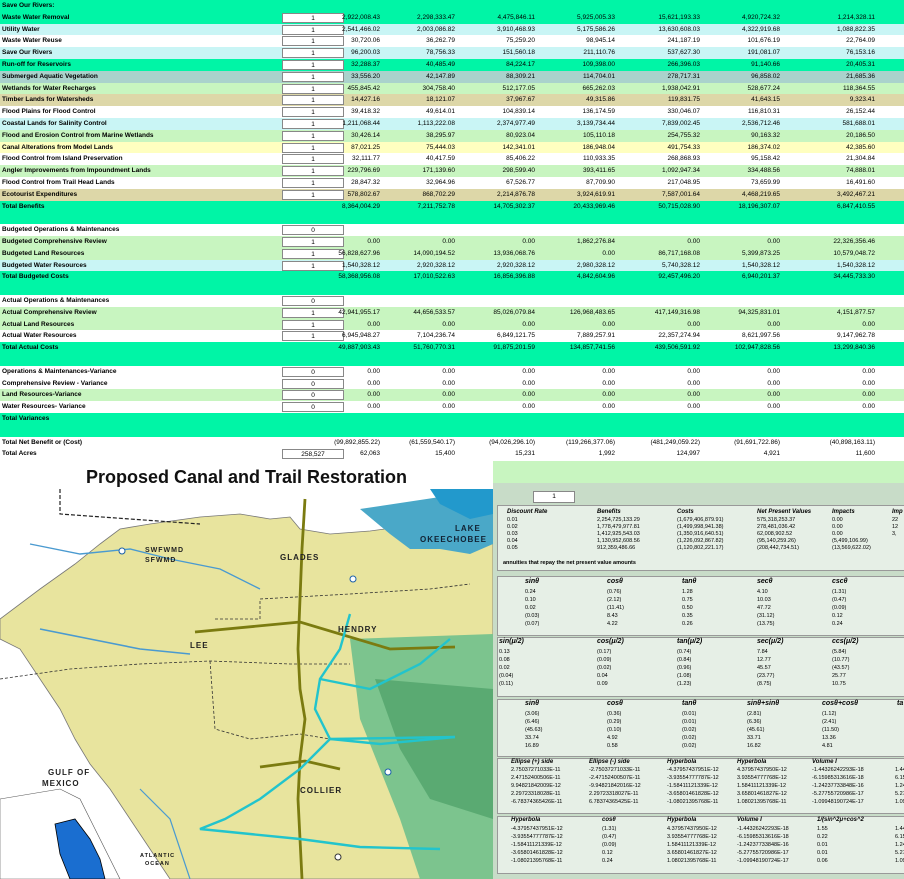  What do you see at coordinates (856, 336) in the screenshot?
I see `value-cell: 9,147,962.78` at bounding box center [856, 336].